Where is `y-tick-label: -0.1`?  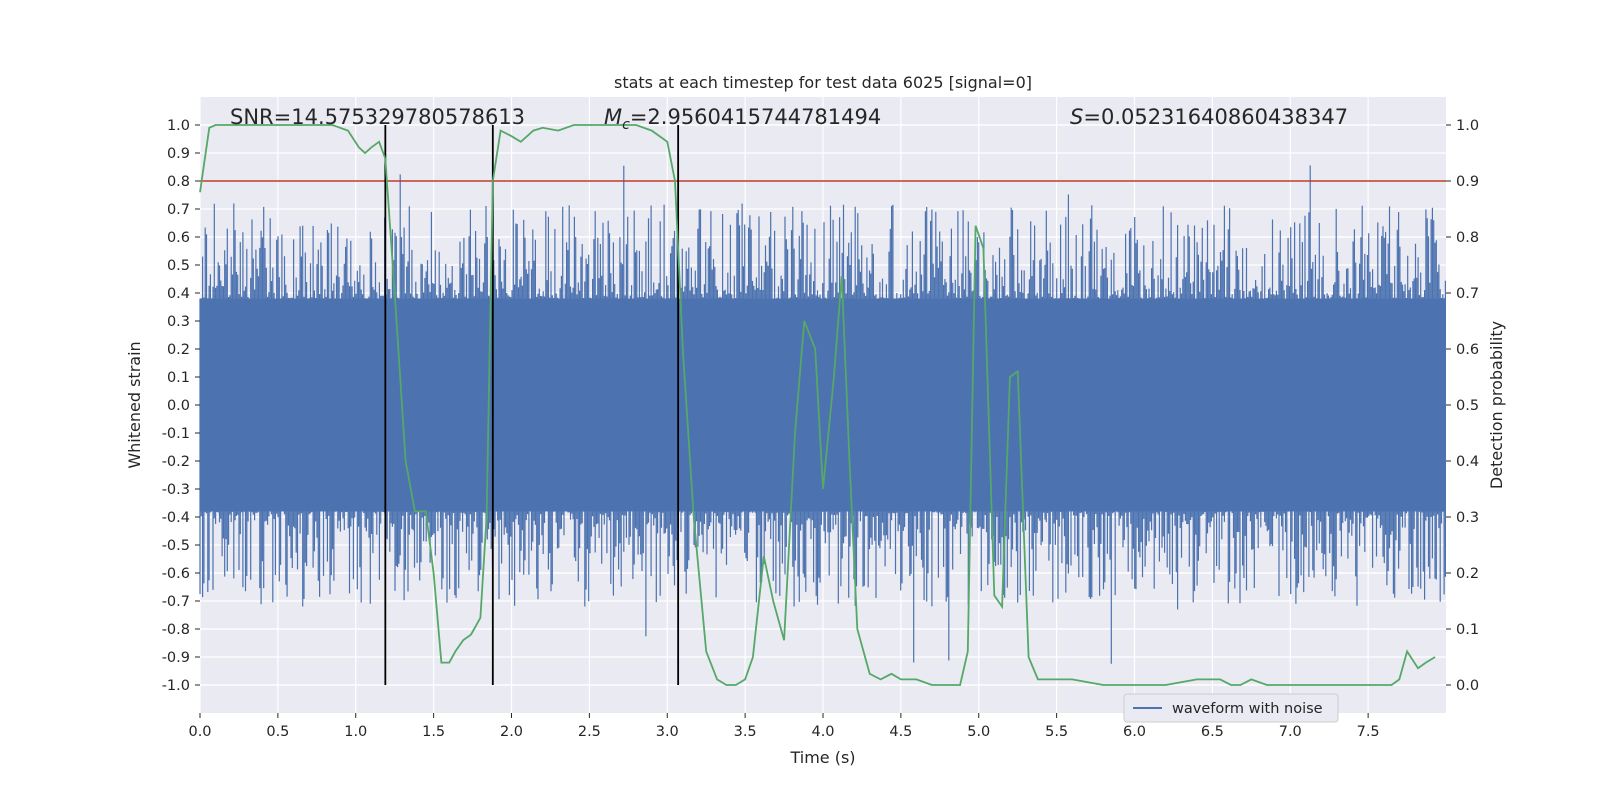
y-tick-label: -0.1 is located at coordinates (176, 434).